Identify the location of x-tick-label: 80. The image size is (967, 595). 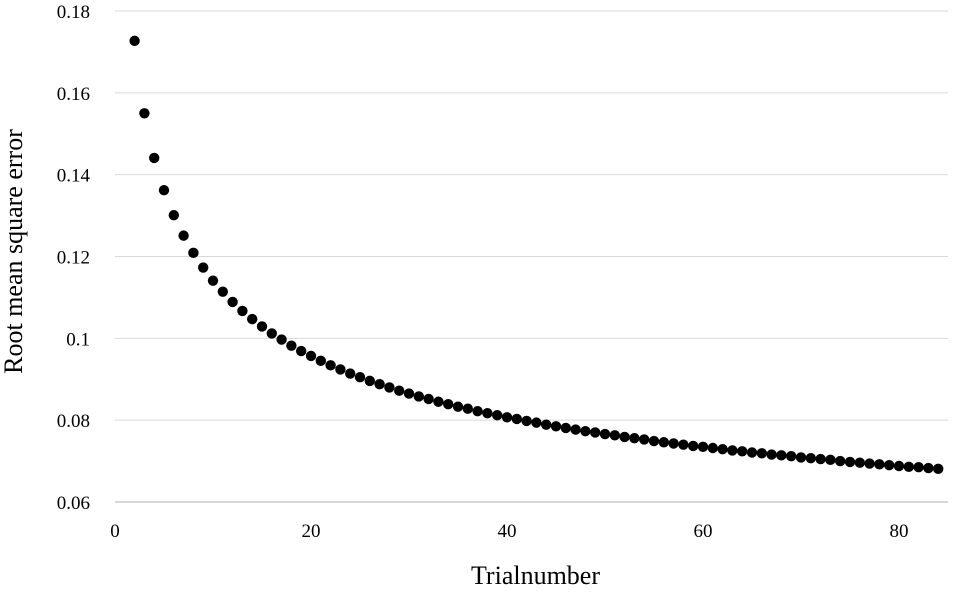
(899, 531).